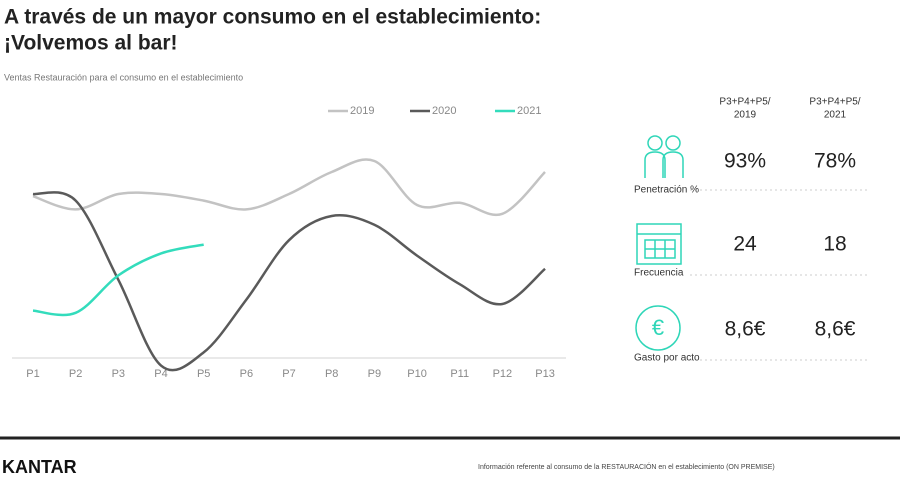 The width and height of the screenshot is (900, 485). Describe the element at coordinates (780, 275) in the screenshot. I see `separators` at that location.